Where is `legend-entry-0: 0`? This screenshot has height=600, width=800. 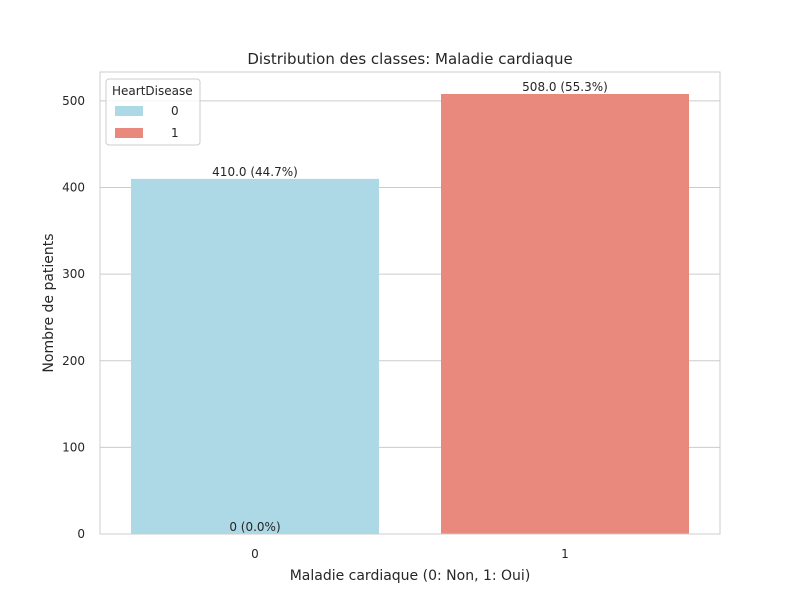 legend-entry-0: 0 is located at coordinates (175, 111).